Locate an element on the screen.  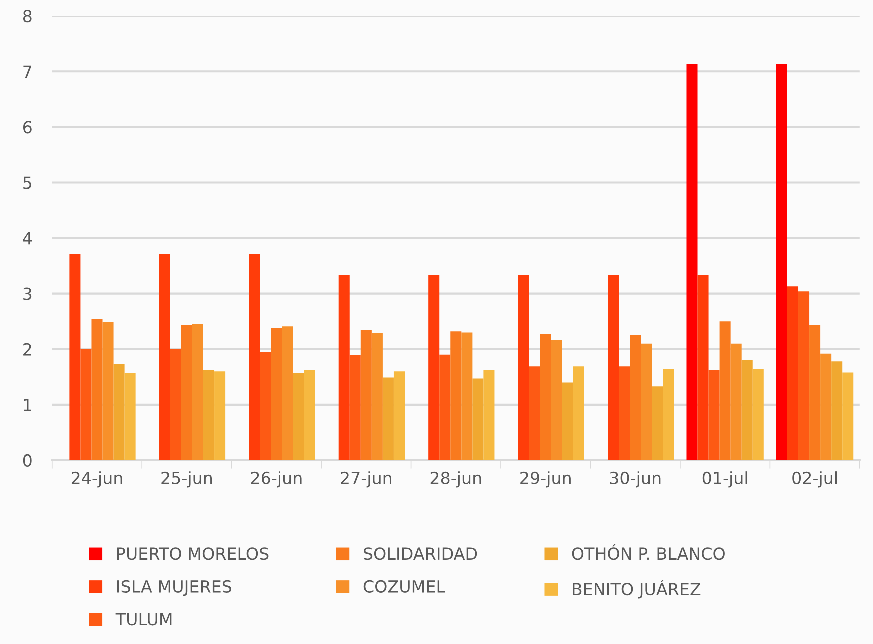
y-tick-label: 7 is located at coordinates (28, 72).